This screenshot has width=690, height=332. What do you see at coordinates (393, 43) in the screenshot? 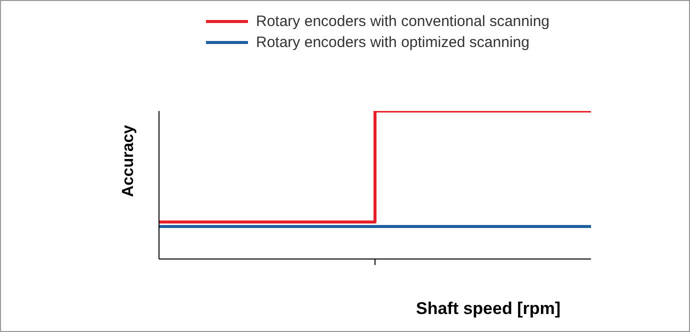
I see `legend-label: Rotary encoders with optimized scanning` at bounding box center [393, 43].